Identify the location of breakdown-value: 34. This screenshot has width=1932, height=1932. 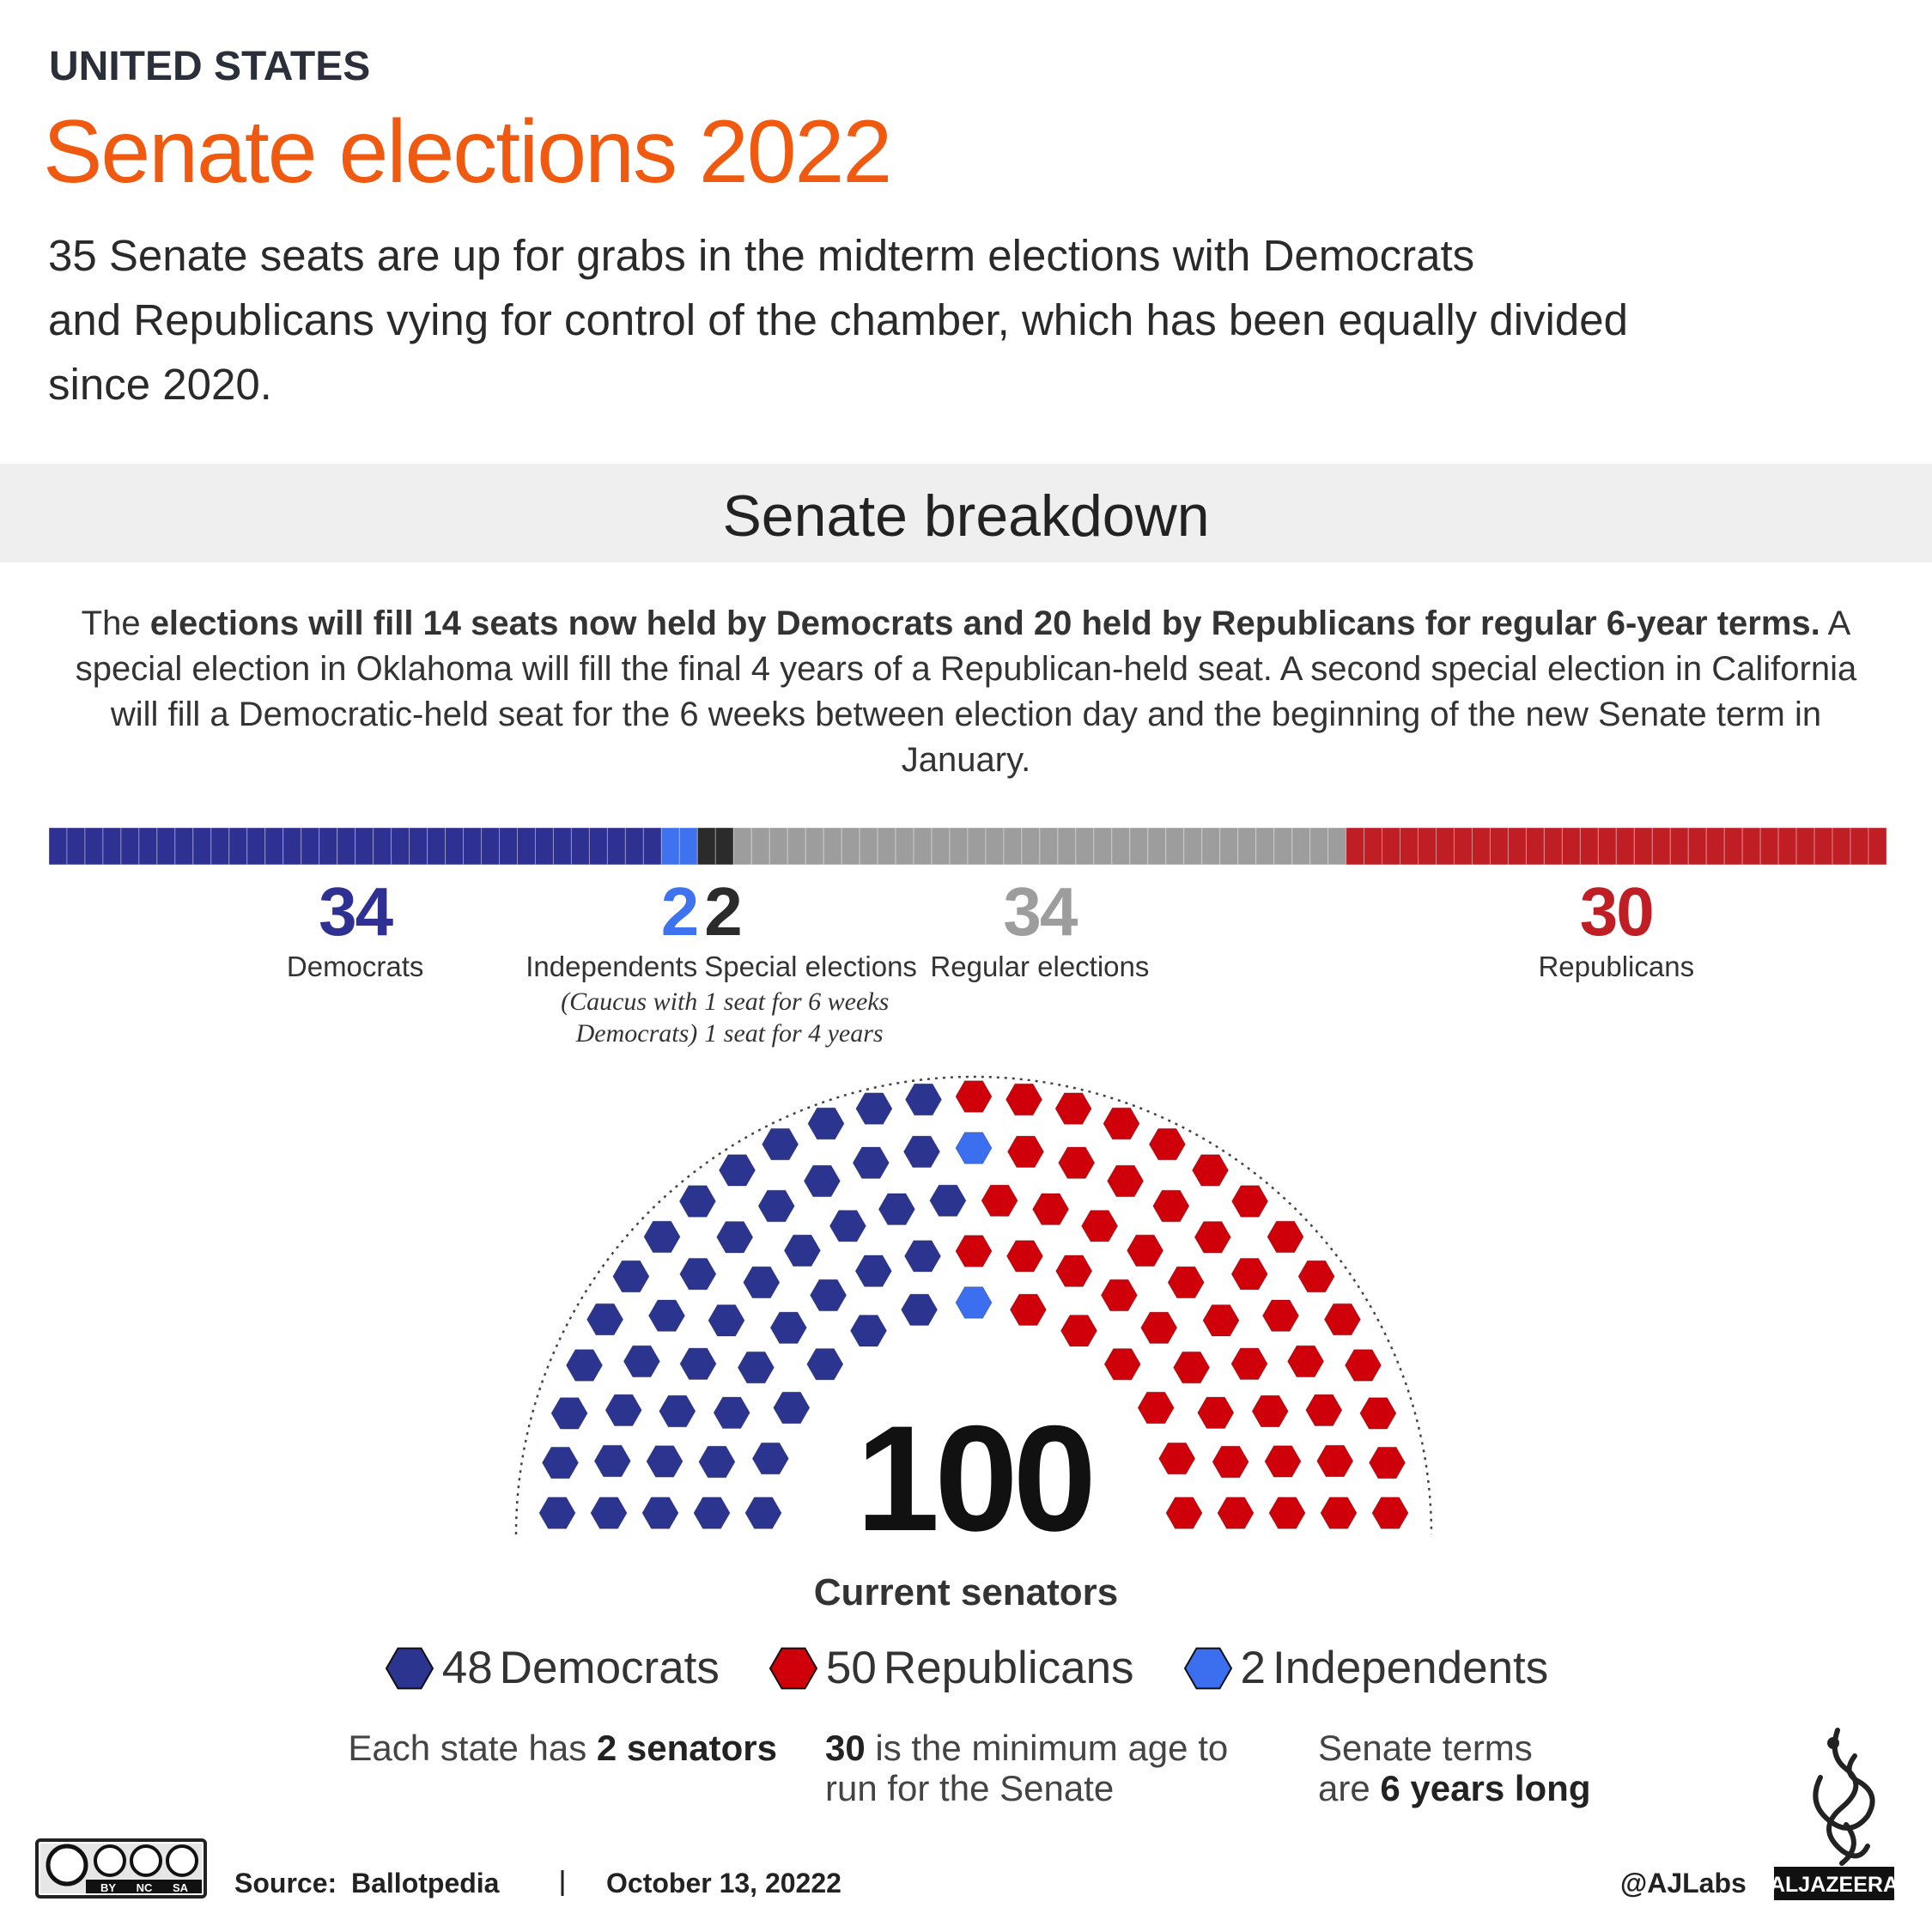
(356, 911).